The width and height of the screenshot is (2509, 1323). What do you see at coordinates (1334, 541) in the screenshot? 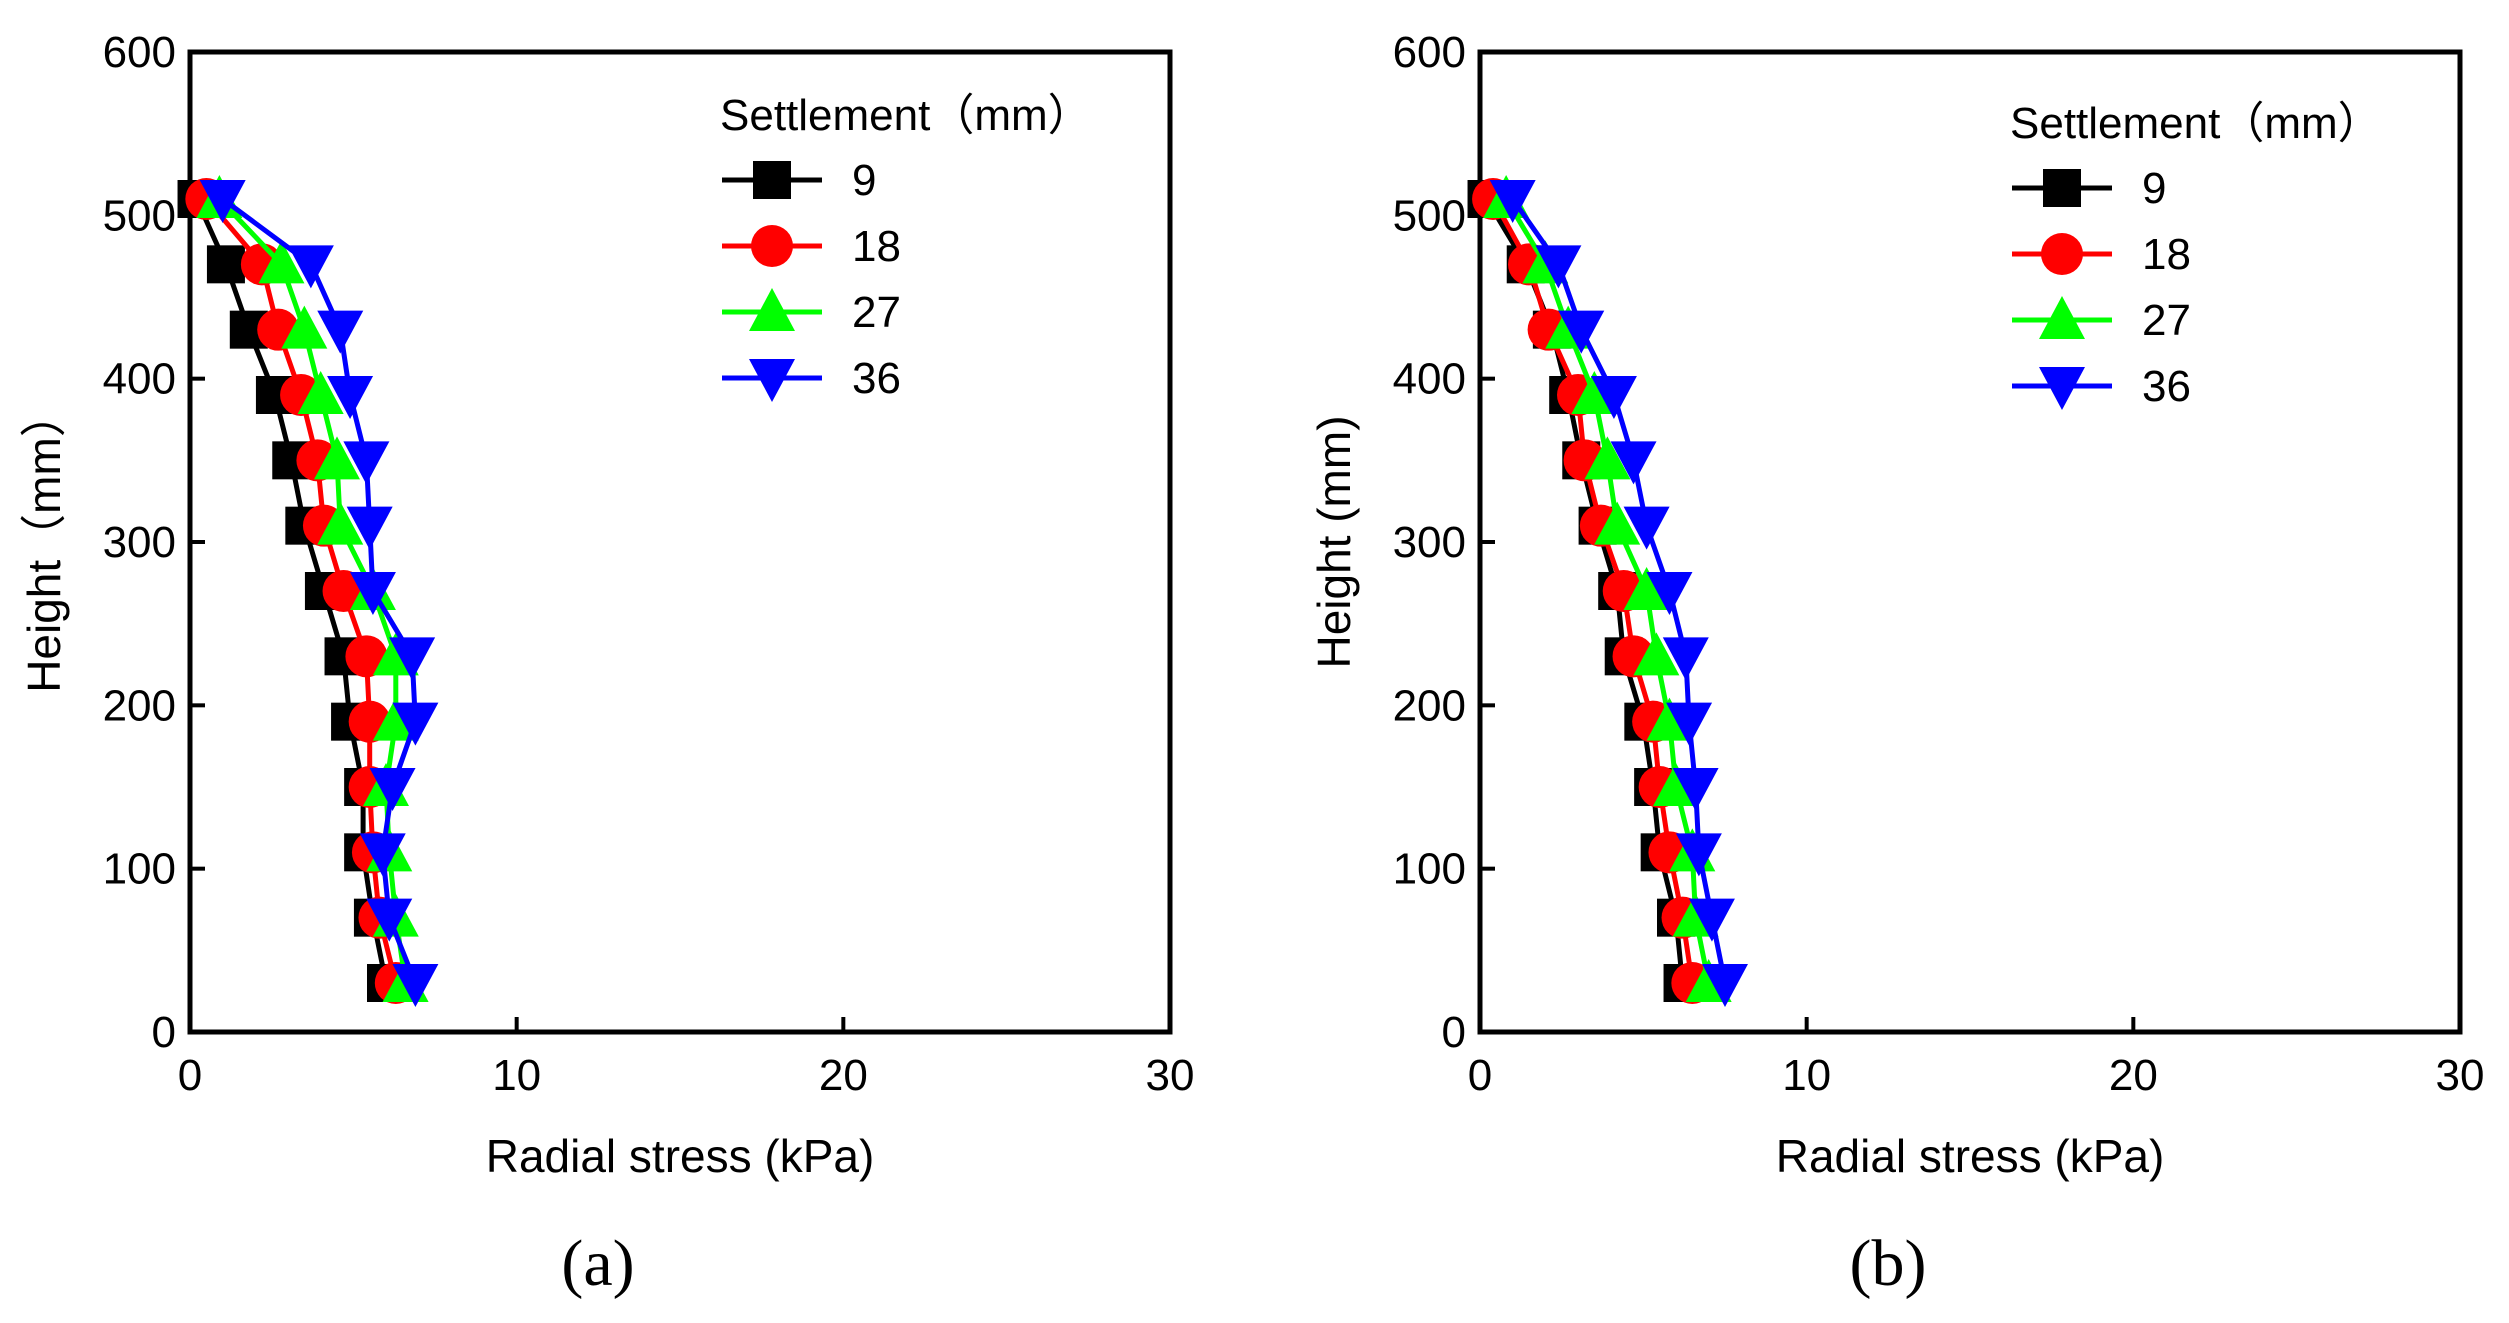
I see `y-axis-title: Height (mm)` at bounding box center [1334, 541].